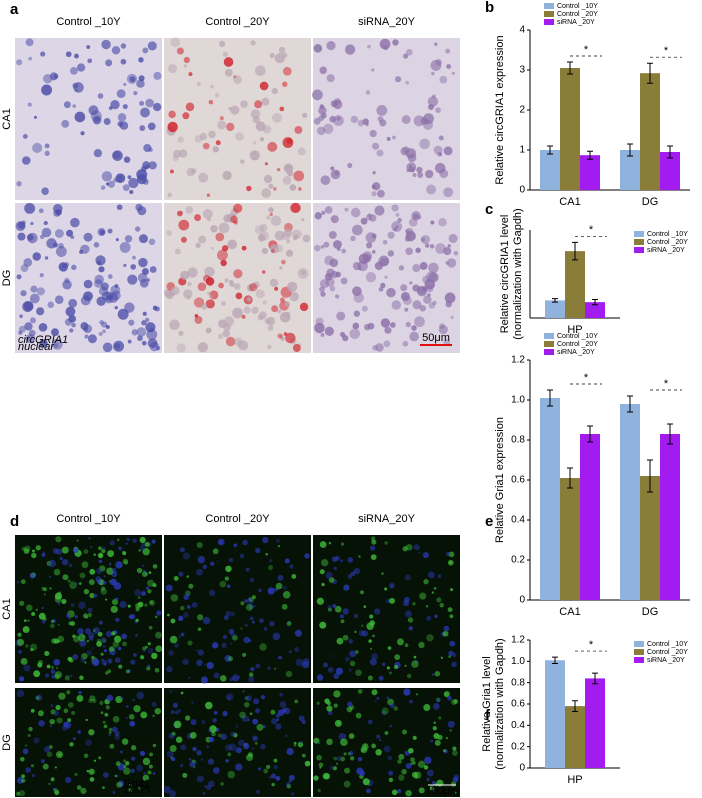 This screenshot has width=702, height=798. Describe the element at coordinates (518, 360) in the screenshot. I see `y-tick-label: 1.2` at that location.